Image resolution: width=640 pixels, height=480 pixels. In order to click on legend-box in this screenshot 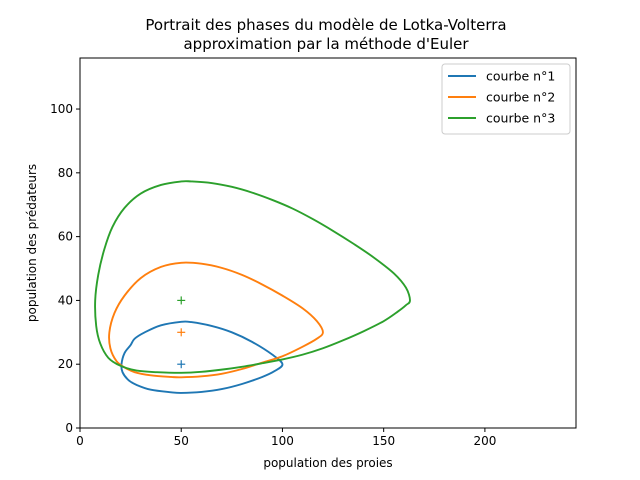, I will do `click(506, 99)`.